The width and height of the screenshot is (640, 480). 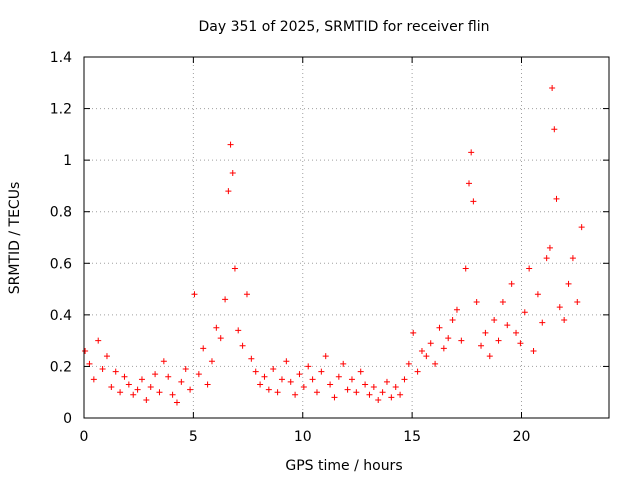 I want to click on y-tick-label: 0, so click(x=67, y=419).